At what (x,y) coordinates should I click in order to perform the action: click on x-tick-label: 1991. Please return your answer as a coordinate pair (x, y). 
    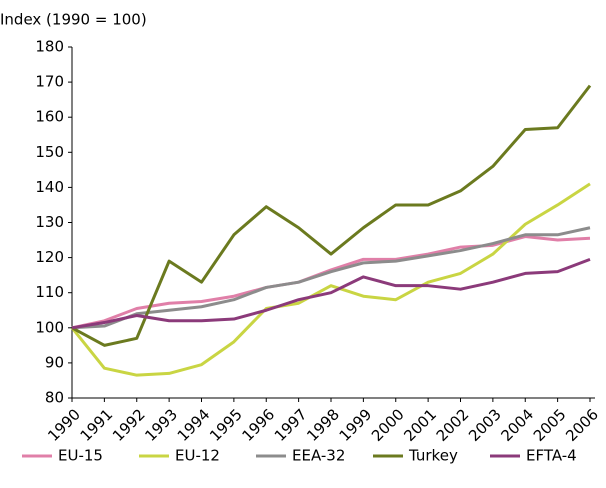
    Looking at the image, I should click on (97, 425).